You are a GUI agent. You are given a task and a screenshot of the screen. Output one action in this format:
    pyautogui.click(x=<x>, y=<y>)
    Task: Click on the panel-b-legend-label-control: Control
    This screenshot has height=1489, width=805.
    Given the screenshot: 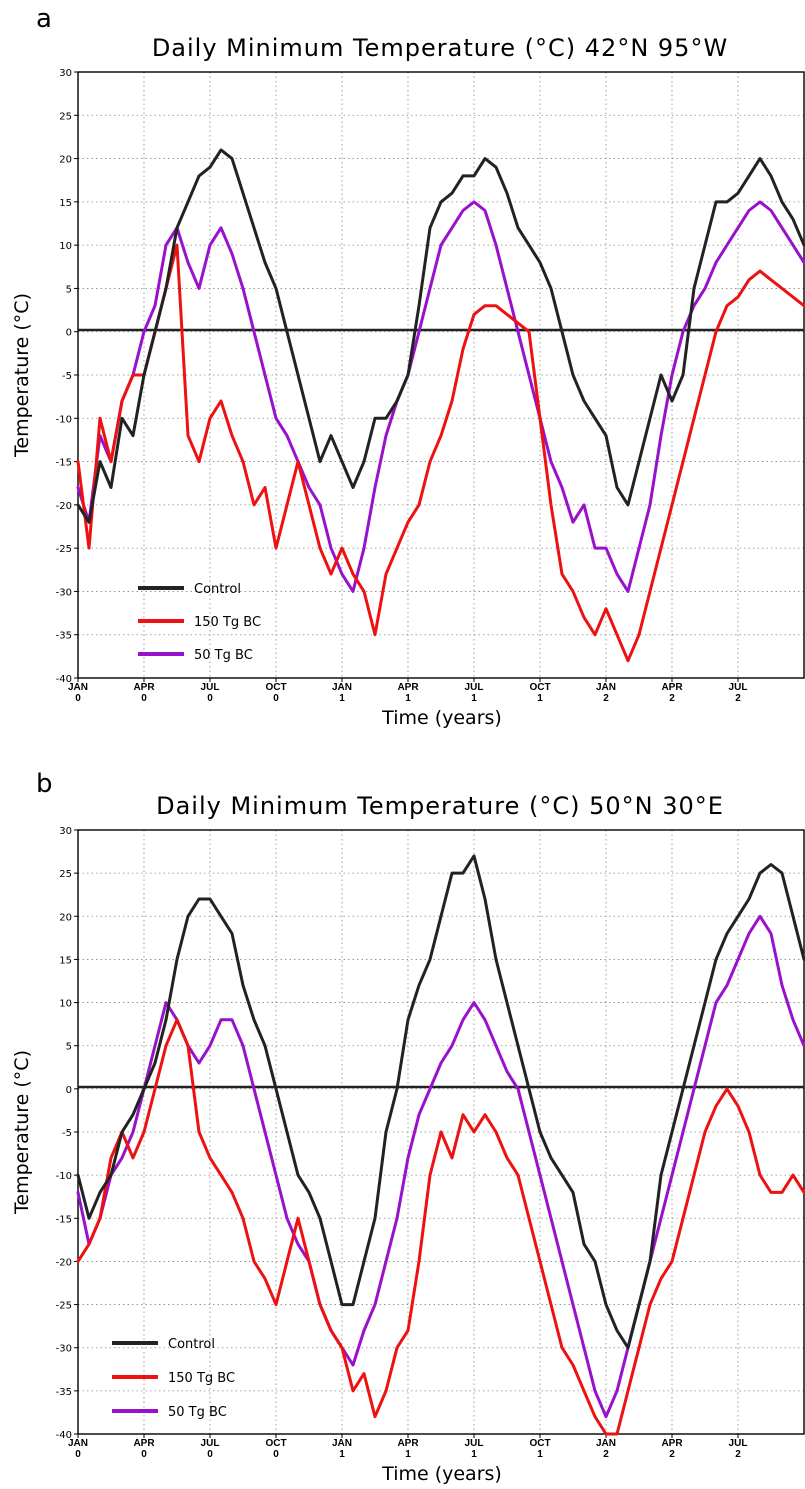 What is the action you would take?
    pyautogui.click(x=191, y=1344)
    